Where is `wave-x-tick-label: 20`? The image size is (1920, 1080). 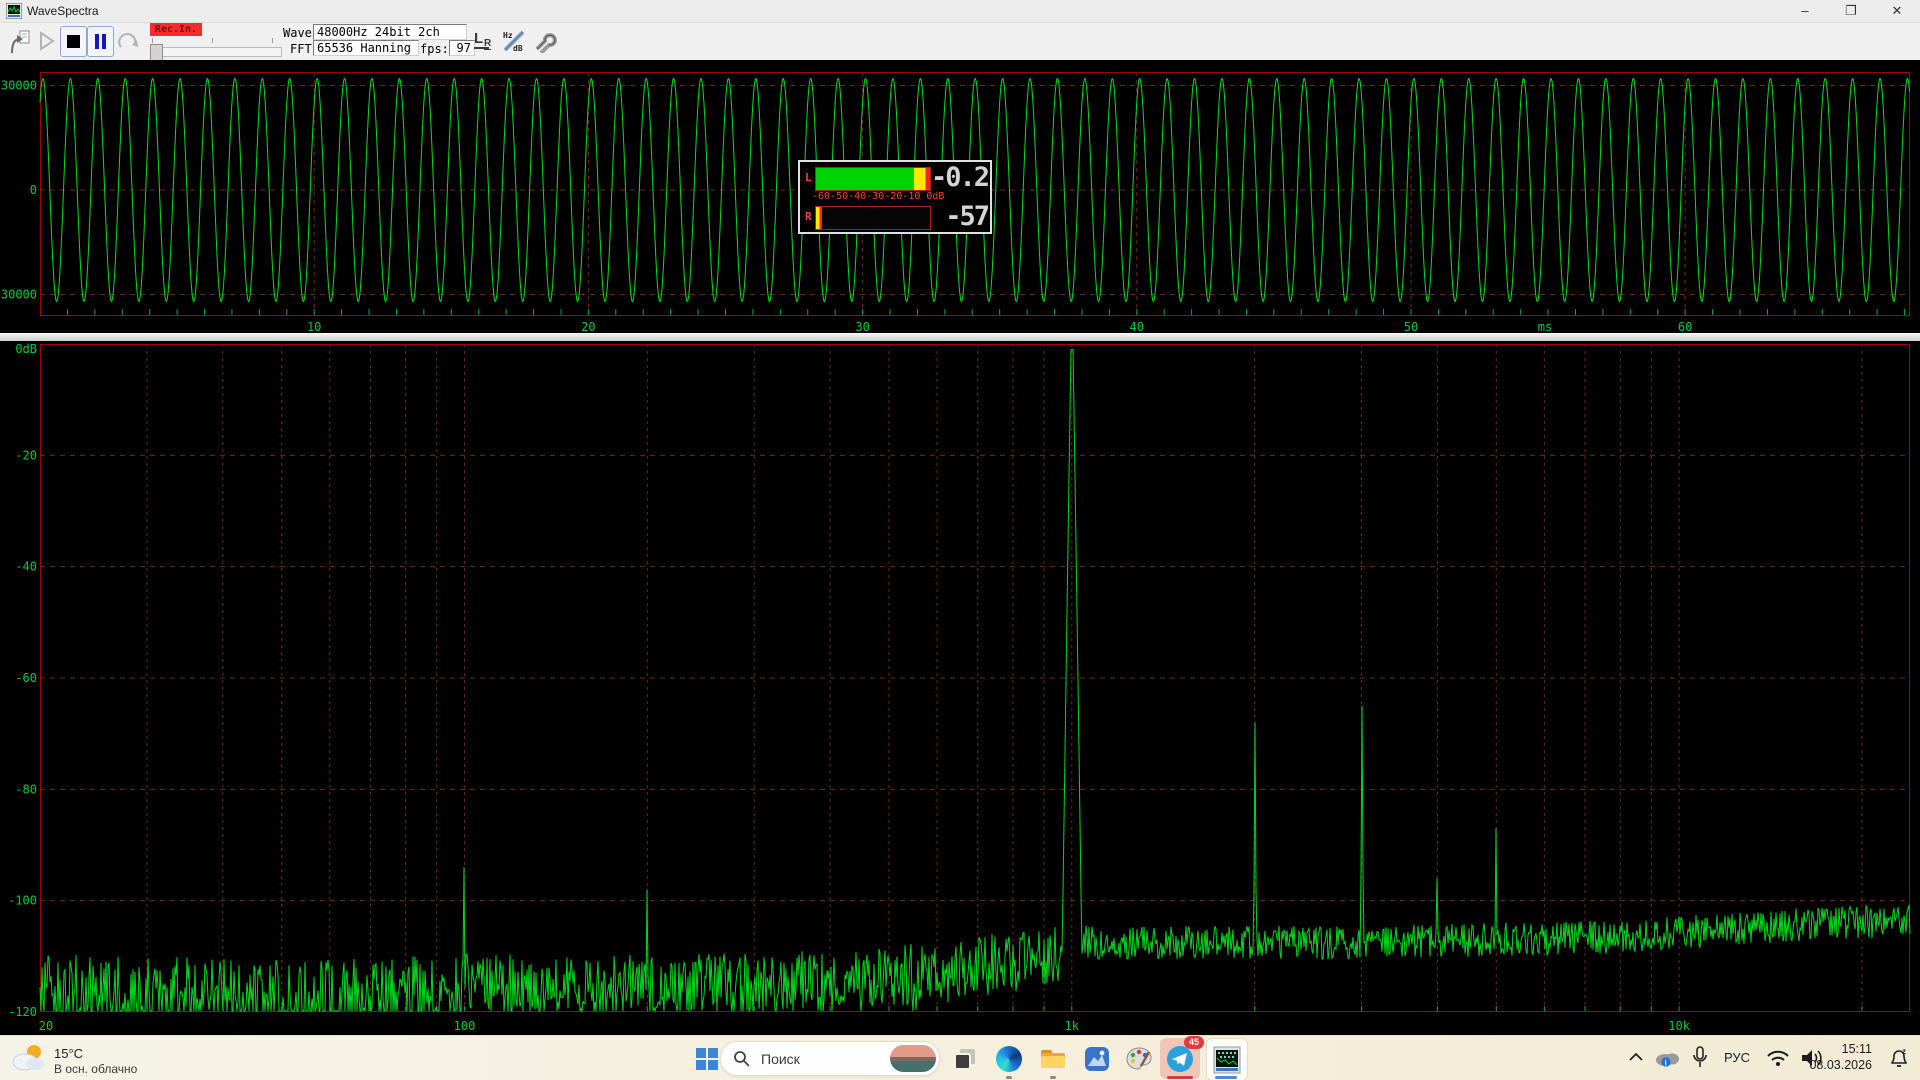 wave-x-tick-label: 20 is located at coordinates (588, 326).